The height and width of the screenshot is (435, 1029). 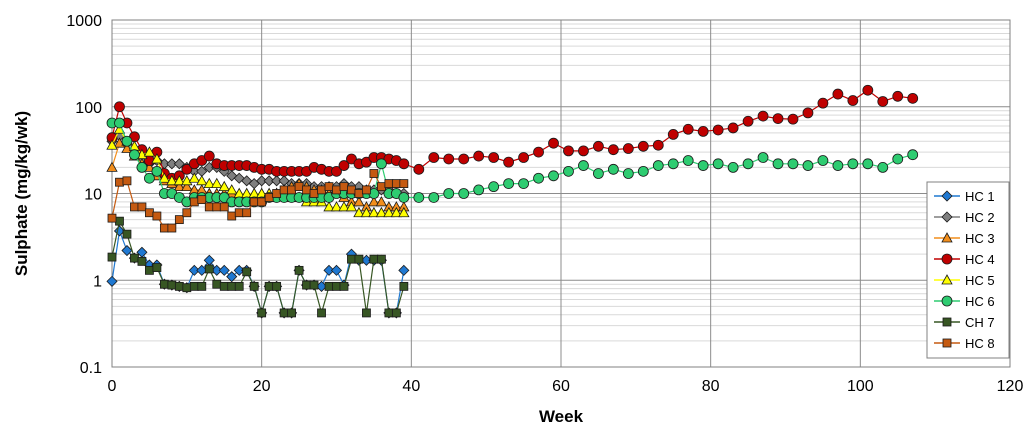 I want to click on y-tick-label: 10, so click(x=93, y=195).